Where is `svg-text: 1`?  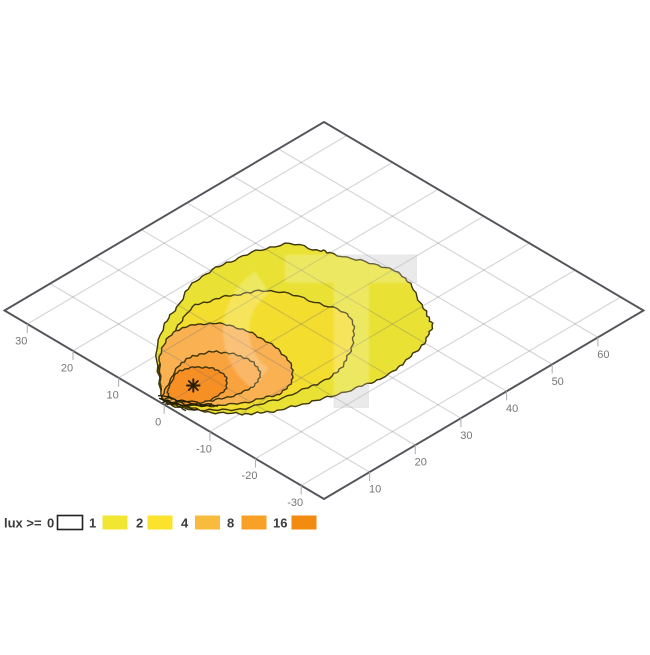 svg-text: 1 is located at coordinates (92, 523).